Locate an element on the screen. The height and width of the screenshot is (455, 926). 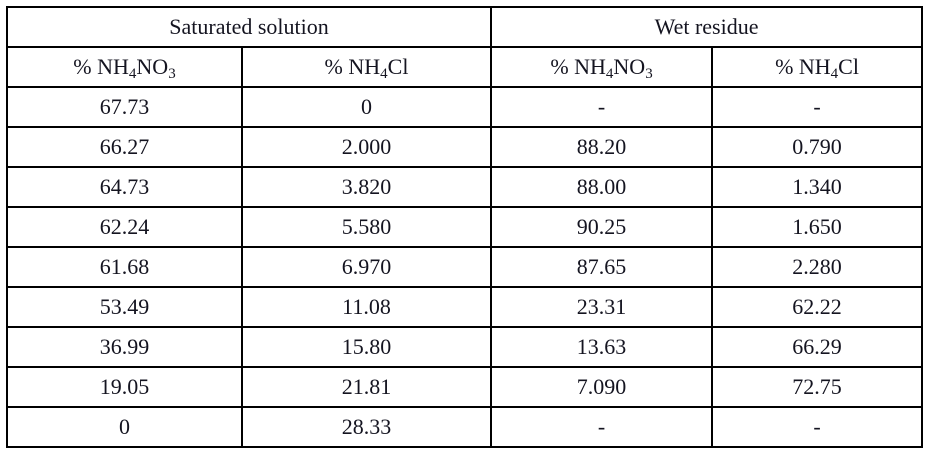
table-row: 53.49 11.08 23.31 62.22 is located at coordinates (465, 307).